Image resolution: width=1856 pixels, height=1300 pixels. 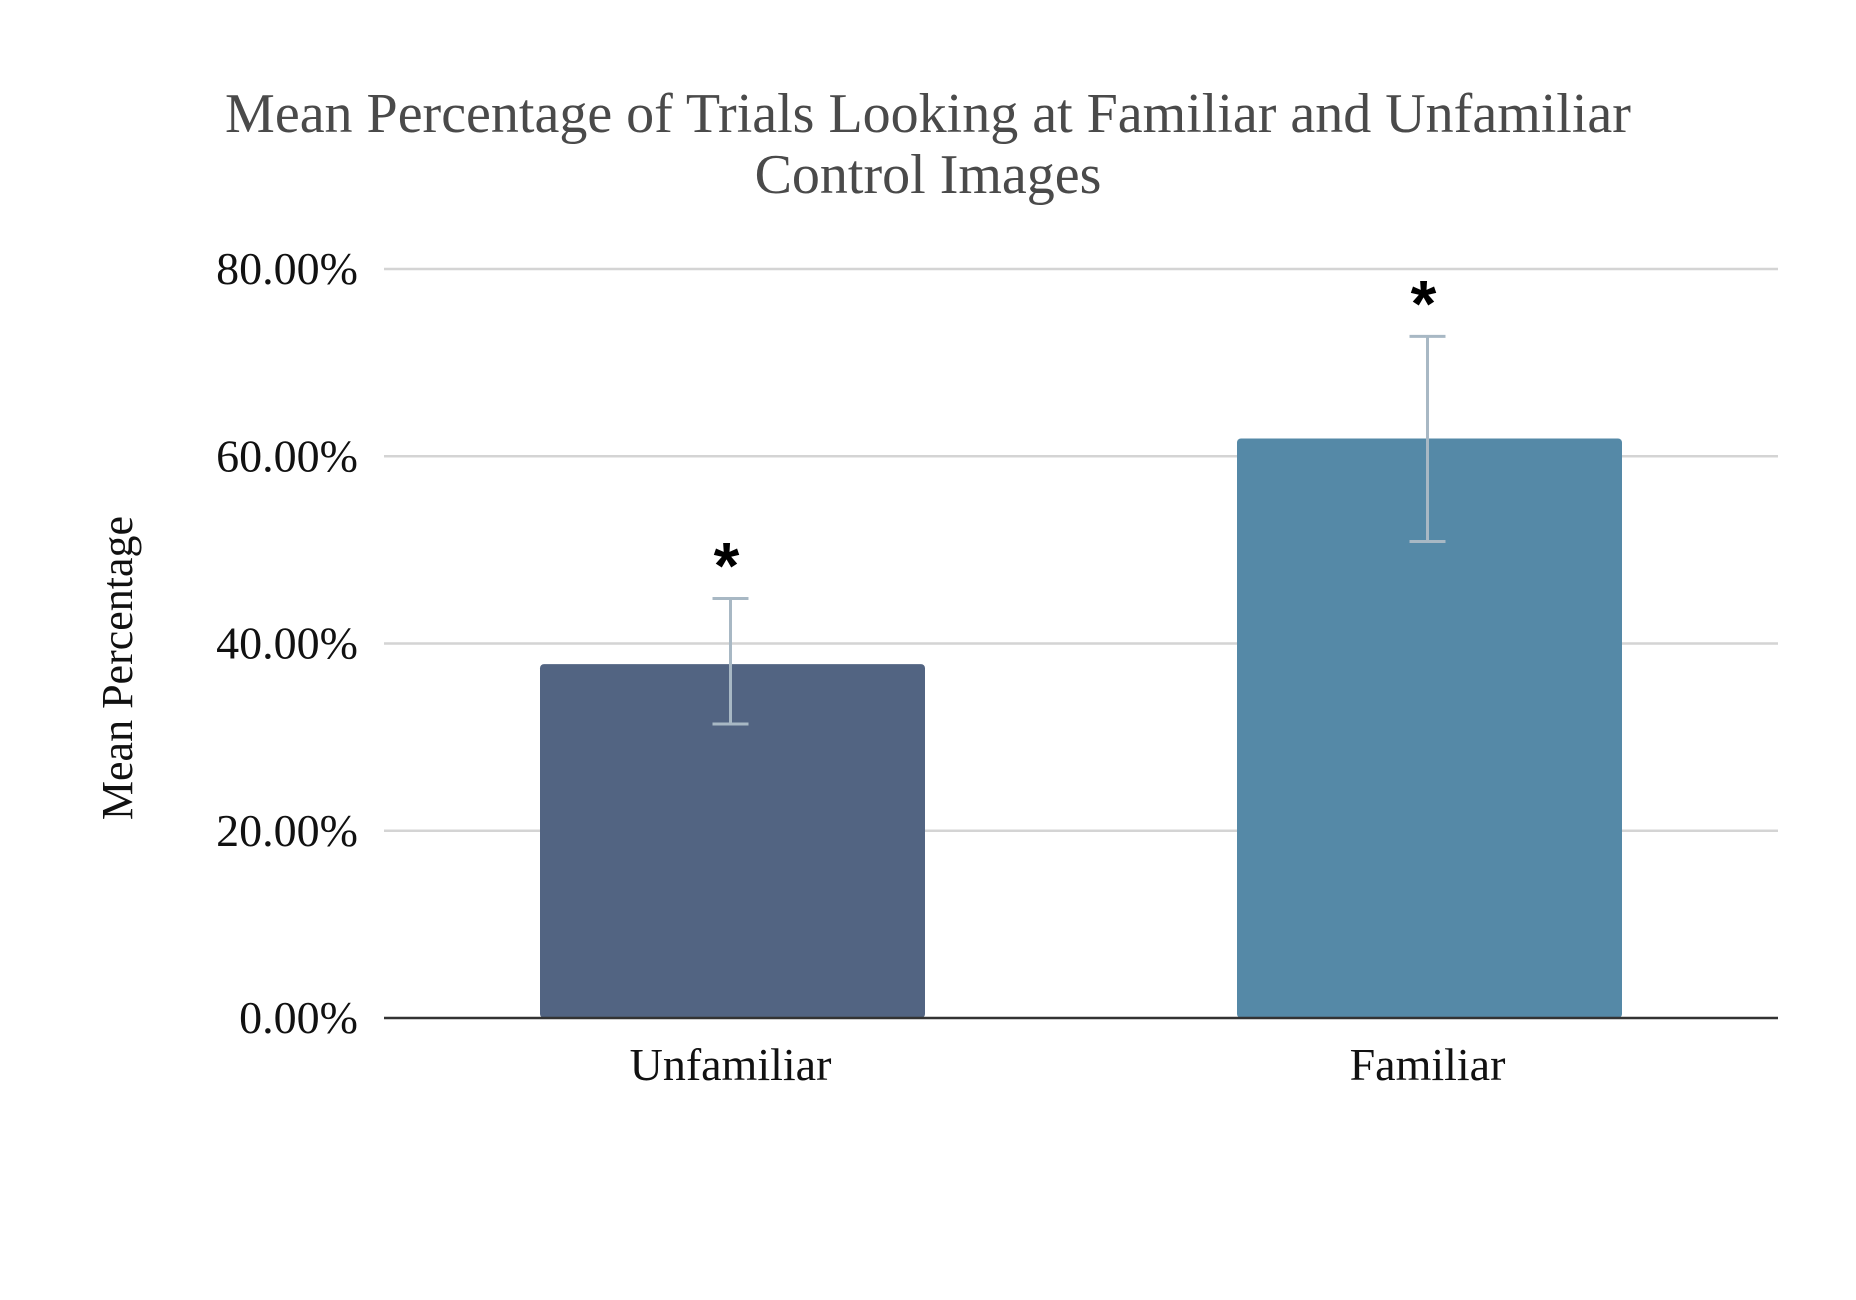 What do you see at coordinates (287, 455) in the screenshot?
I see `y-tick-label: 60.00%` at bounding box center [287, 455].